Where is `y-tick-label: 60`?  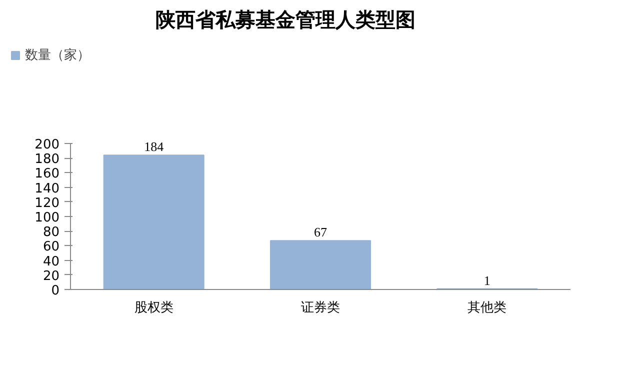 y-tick-label: 60 is located at coordinates (51, 247).